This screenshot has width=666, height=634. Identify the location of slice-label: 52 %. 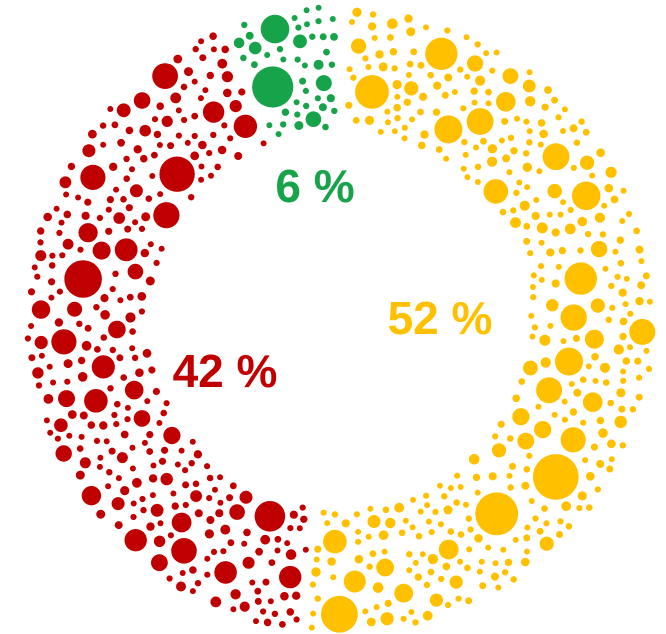
(440, 318).